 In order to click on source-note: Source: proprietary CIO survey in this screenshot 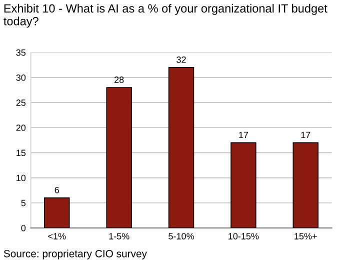, I will do `click(75, 255)`.